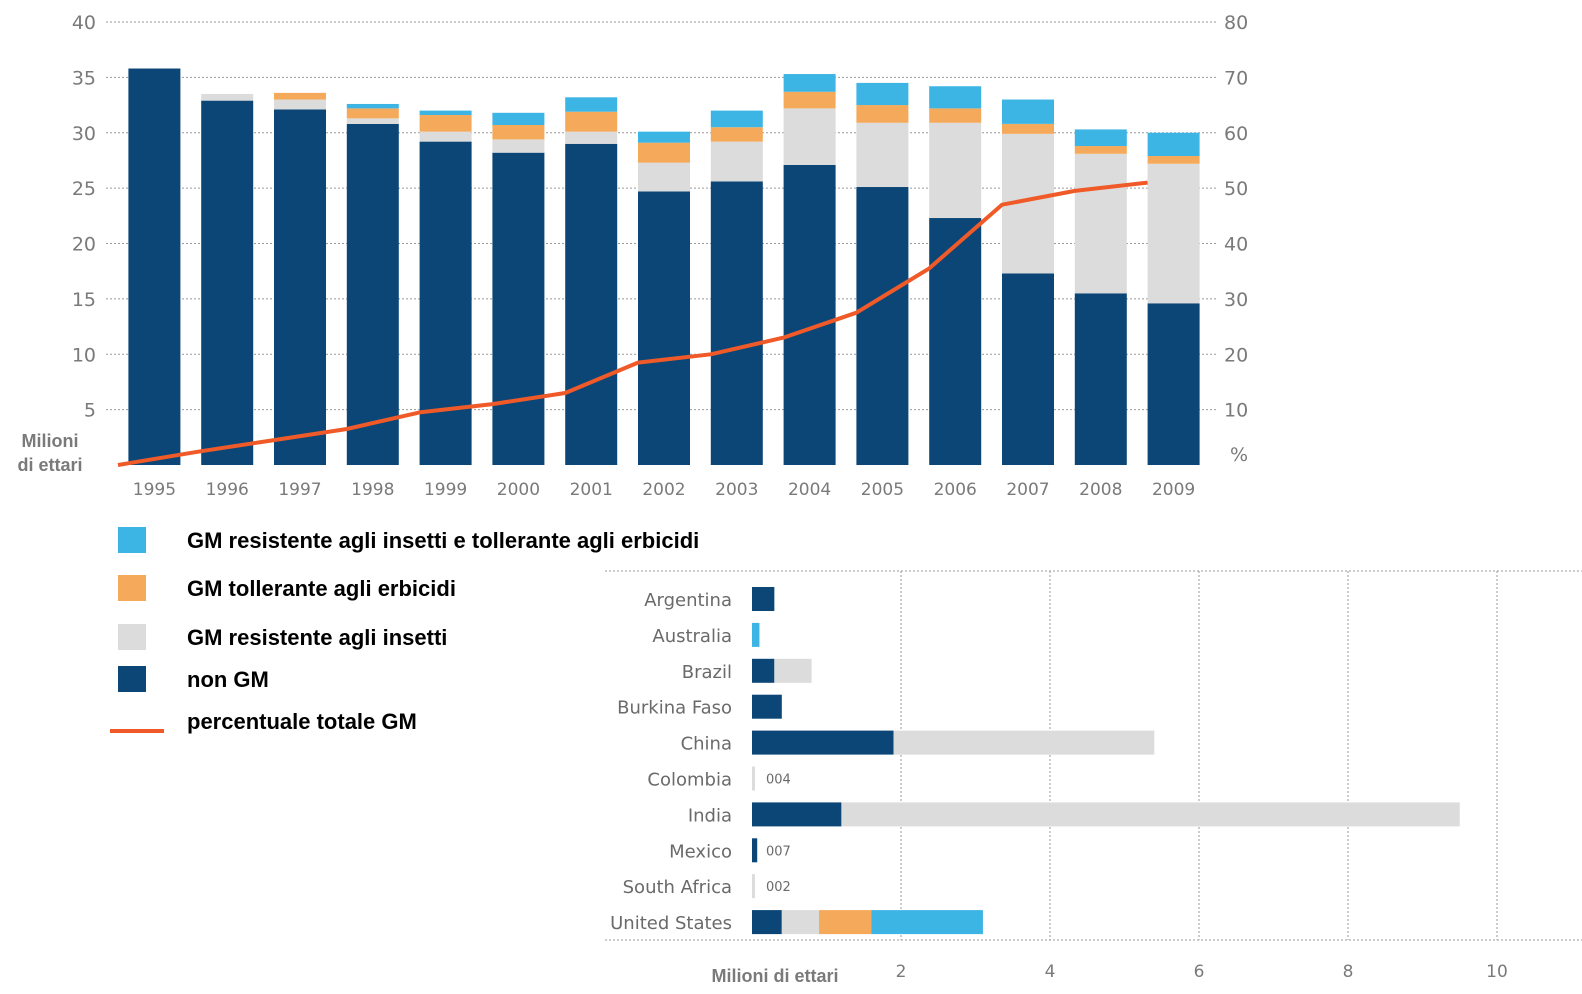  I want to click on data-label: 004, so click(778, 780).